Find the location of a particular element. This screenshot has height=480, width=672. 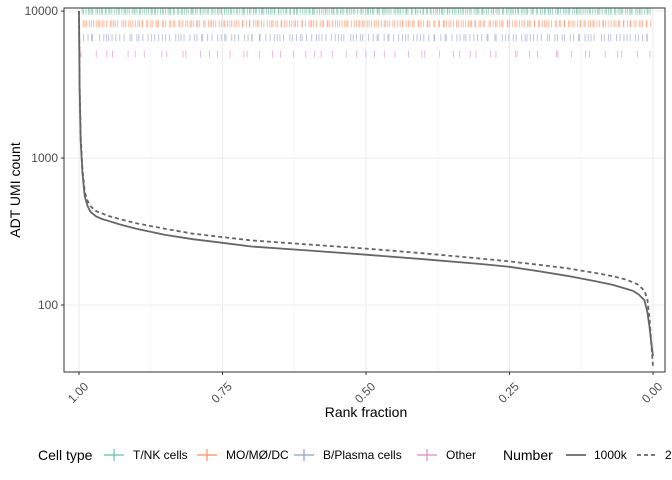

legend-label: 1000k is located at coordinates (611, 455).